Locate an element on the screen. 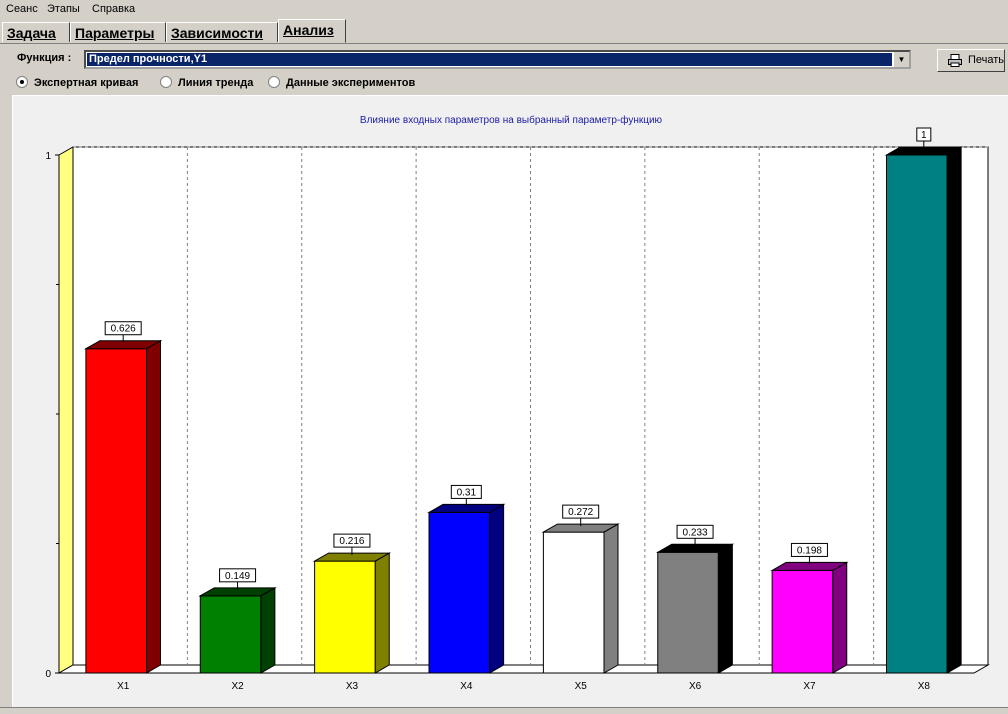 The width and height of the screenshot is (1008, 714). x-tick-label: X1 is located at coordinates (123, 686).